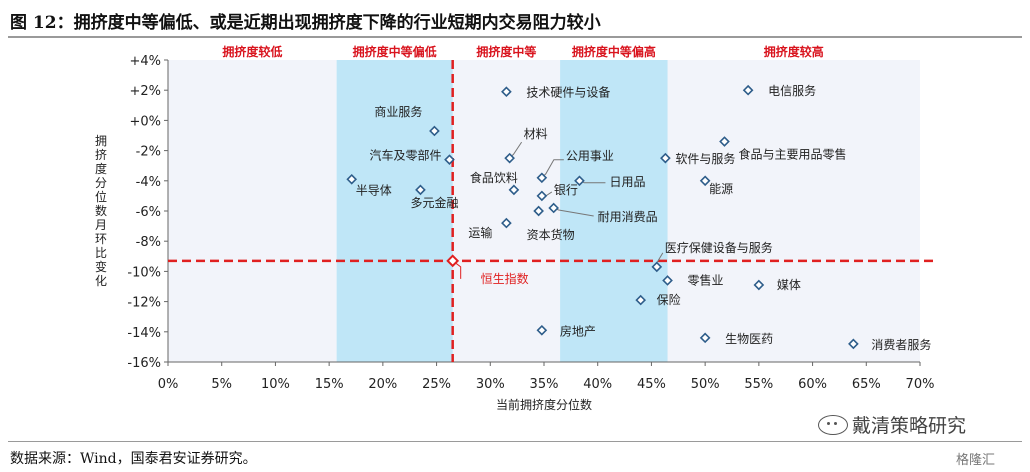  I want to click on point-label: 电信服务, so click(792, 90).